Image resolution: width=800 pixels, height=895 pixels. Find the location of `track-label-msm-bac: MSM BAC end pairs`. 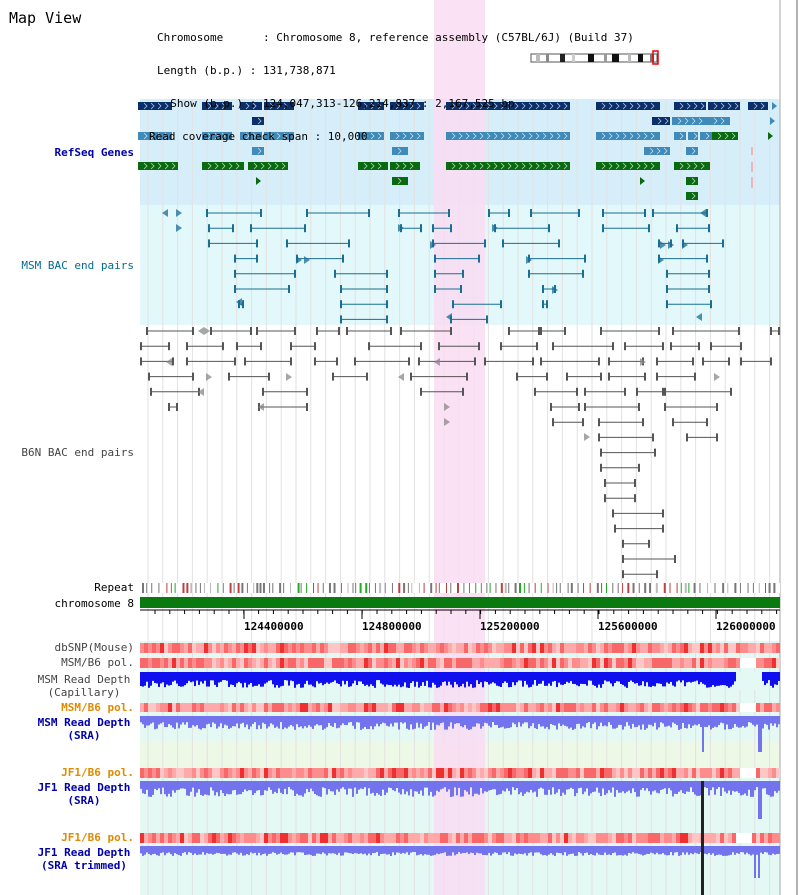

track-label-msm-bac: MSM BAC end pairs is located at coordinates (77, 265).